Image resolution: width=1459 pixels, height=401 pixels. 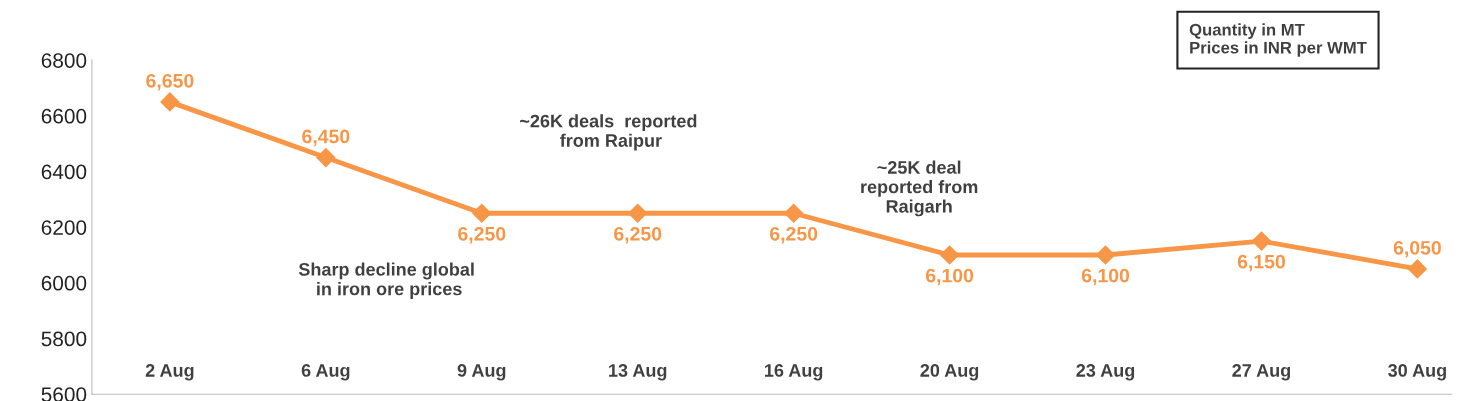 What do you see at coordinates (169, 372) in the screenshot?
I see `x-tick-label: 2 Aug` at bounding box center [169, 372].